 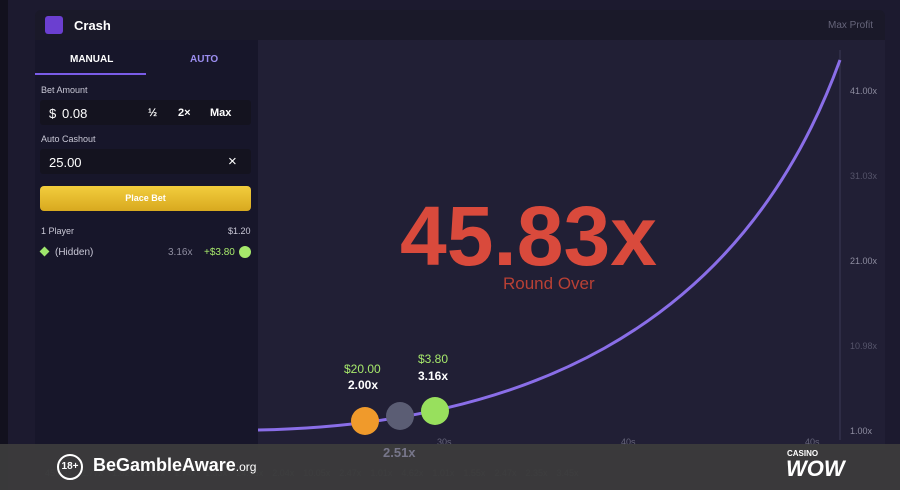 What do you see at coordinates (54, 25) in the screenshot?
I see `app-icon` at bounding box center [54, 25].